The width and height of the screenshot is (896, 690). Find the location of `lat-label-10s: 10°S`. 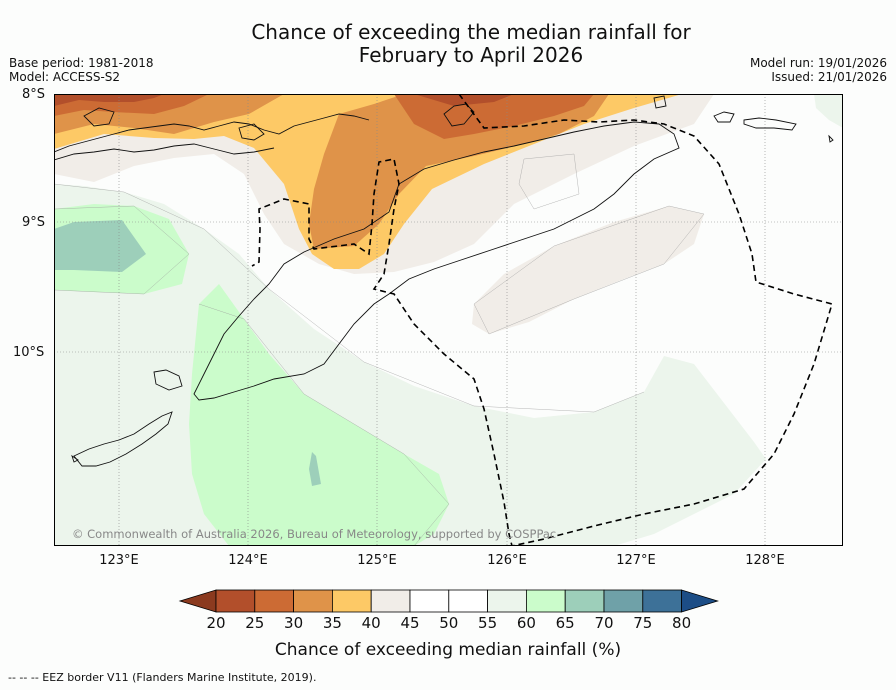

lat-label-10s: 10°S is located at coordinates (29, 352).